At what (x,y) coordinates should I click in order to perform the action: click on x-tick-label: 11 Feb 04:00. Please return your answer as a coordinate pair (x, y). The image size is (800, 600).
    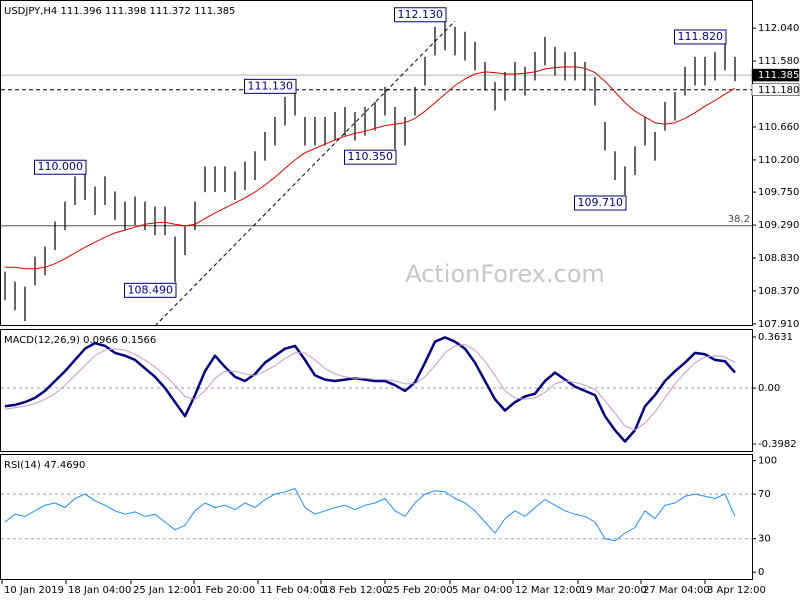
    Looking at the image, I should click on (293, 590).